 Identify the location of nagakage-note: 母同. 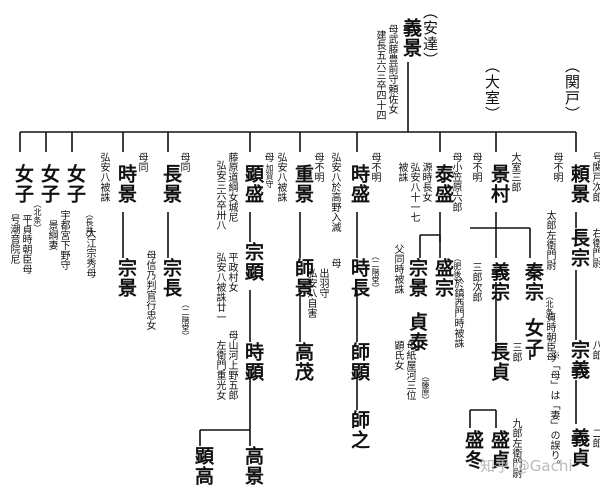
(183, 162).